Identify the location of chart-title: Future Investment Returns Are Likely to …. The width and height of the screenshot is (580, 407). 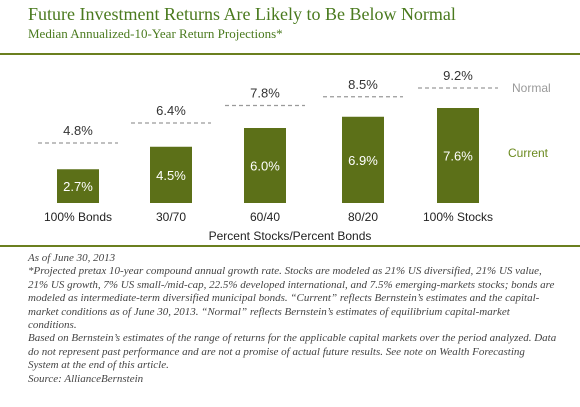
(242, 14).